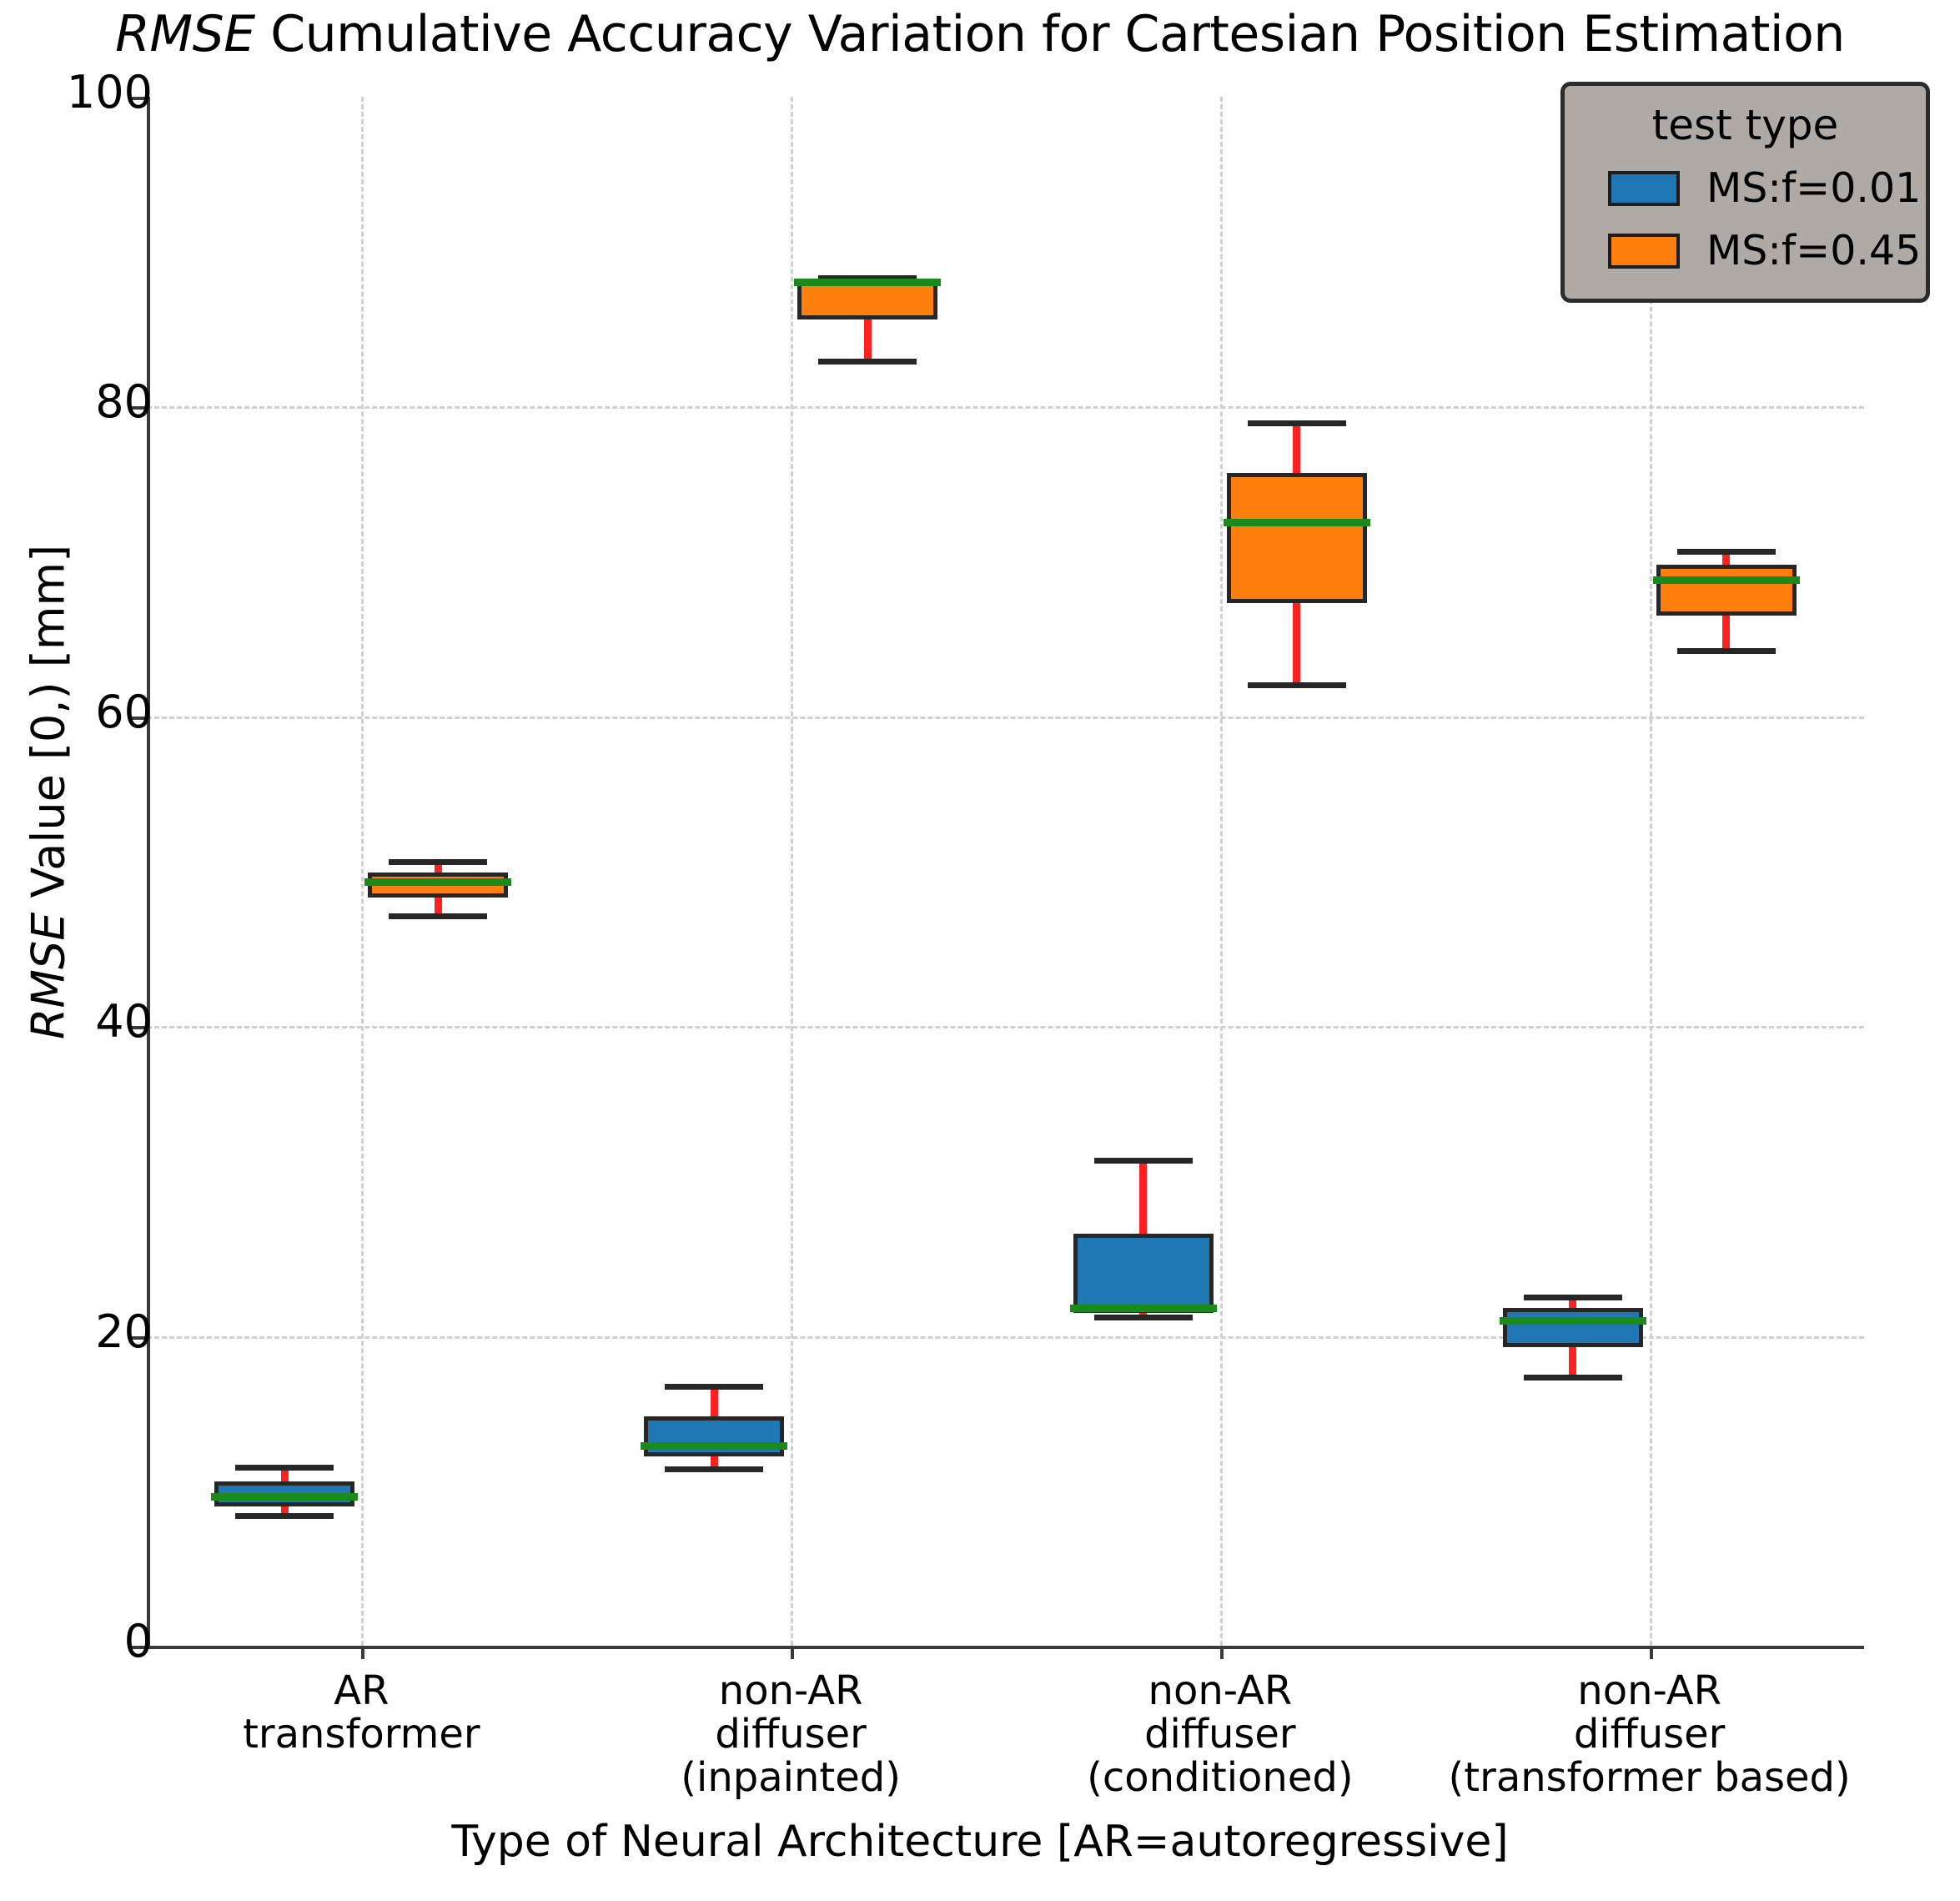  I want to click on legend-label: MS:f=0.45, so click(1814, 250).